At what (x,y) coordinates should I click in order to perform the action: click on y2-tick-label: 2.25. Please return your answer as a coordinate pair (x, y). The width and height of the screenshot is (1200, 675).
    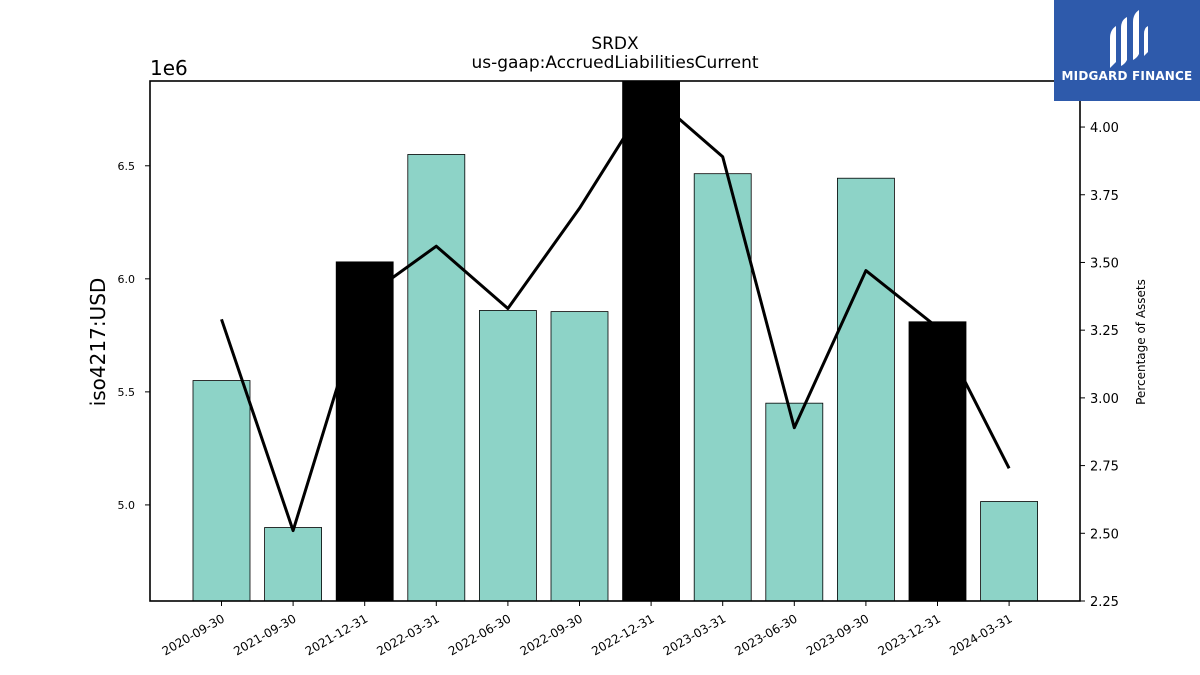
    Looking at the image, I should click on (1104, 602).